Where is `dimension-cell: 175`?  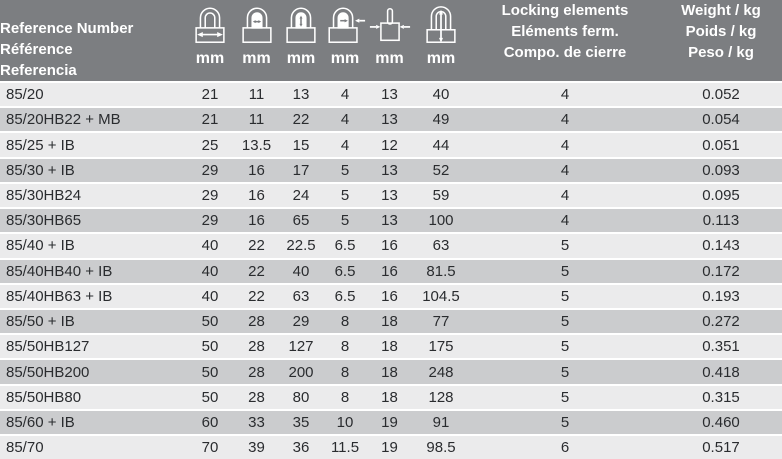
dimension-cell: 175 is located at coordinates (441, 347).